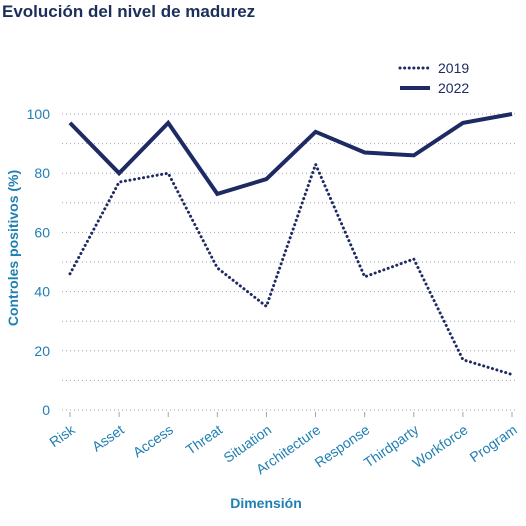 The image size is (526, 526). I want to click on y-axis-title: Controles positivos (%), so click(13, 248).